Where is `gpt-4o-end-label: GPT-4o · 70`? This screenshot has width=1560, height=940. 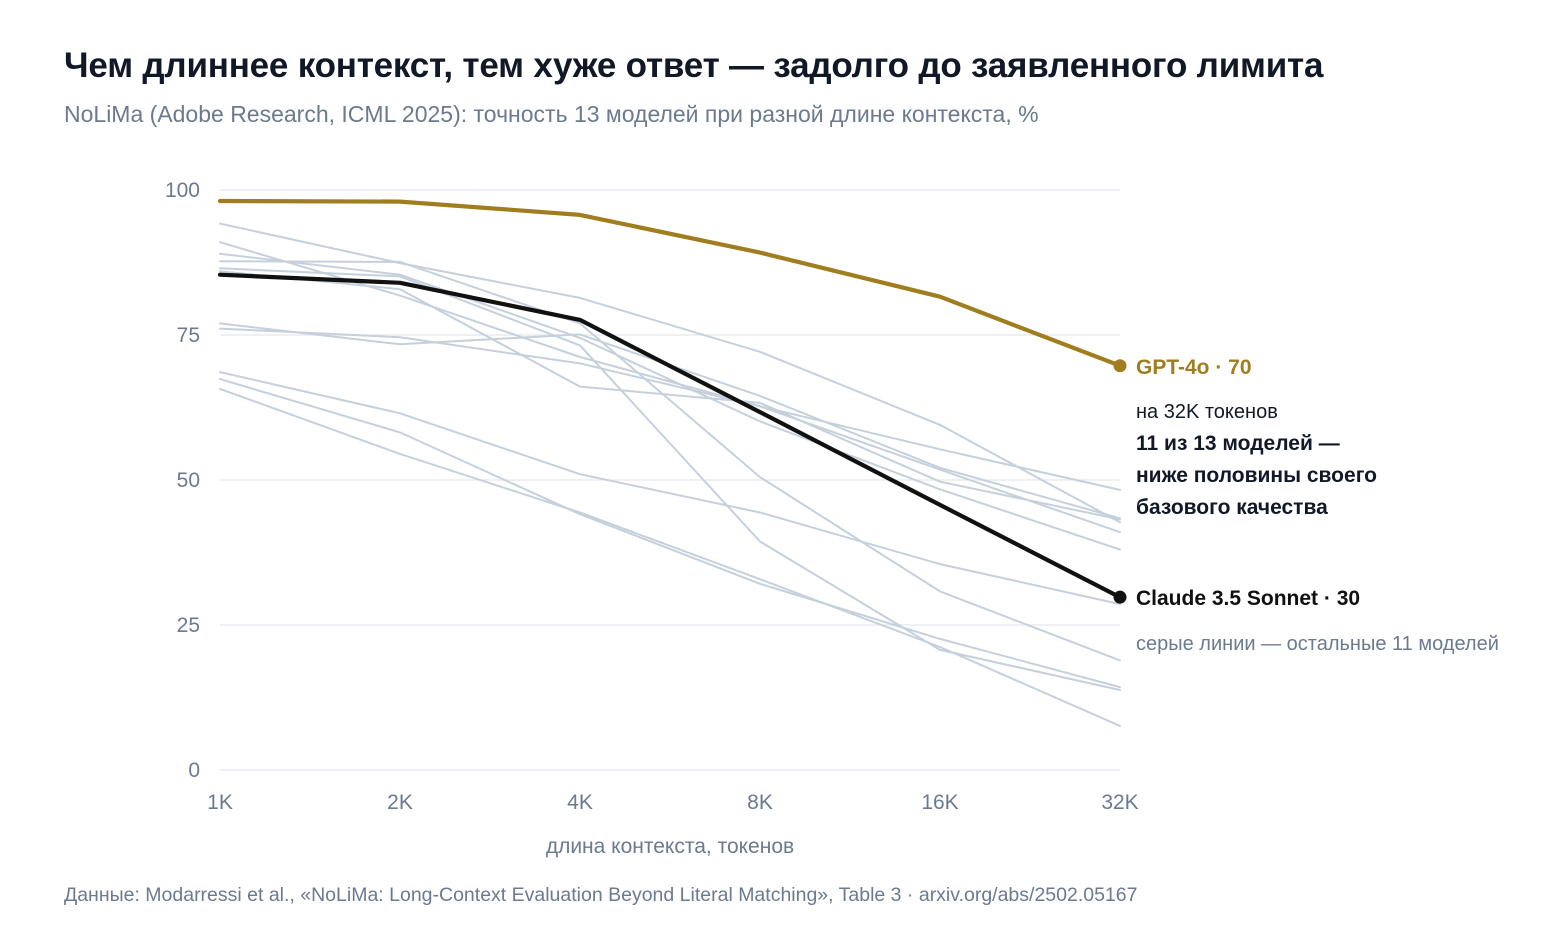
gpt-4o-end-label: GPT-4o · 70 is located at coordinates (1194, 367).